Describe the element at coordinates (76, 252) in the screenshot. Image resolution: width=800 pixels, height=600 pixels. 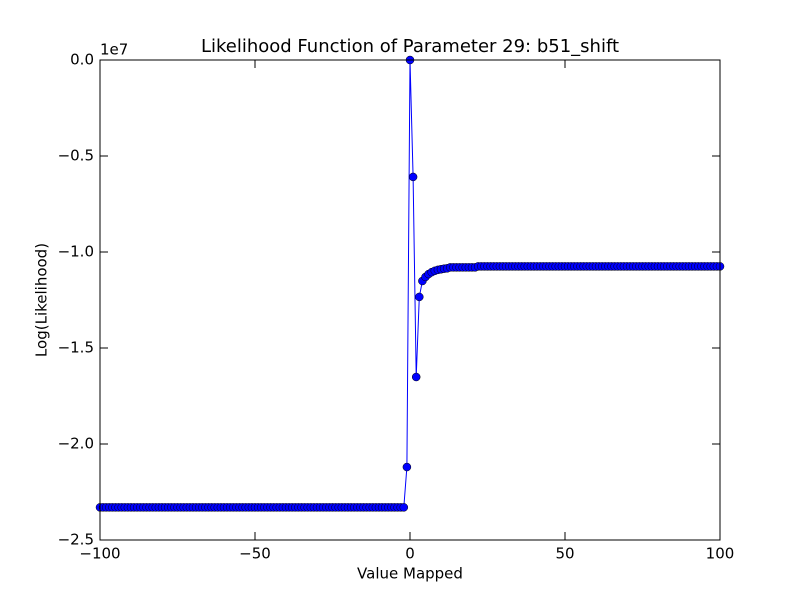
I see `y-tick-label: −1.0` at that location.